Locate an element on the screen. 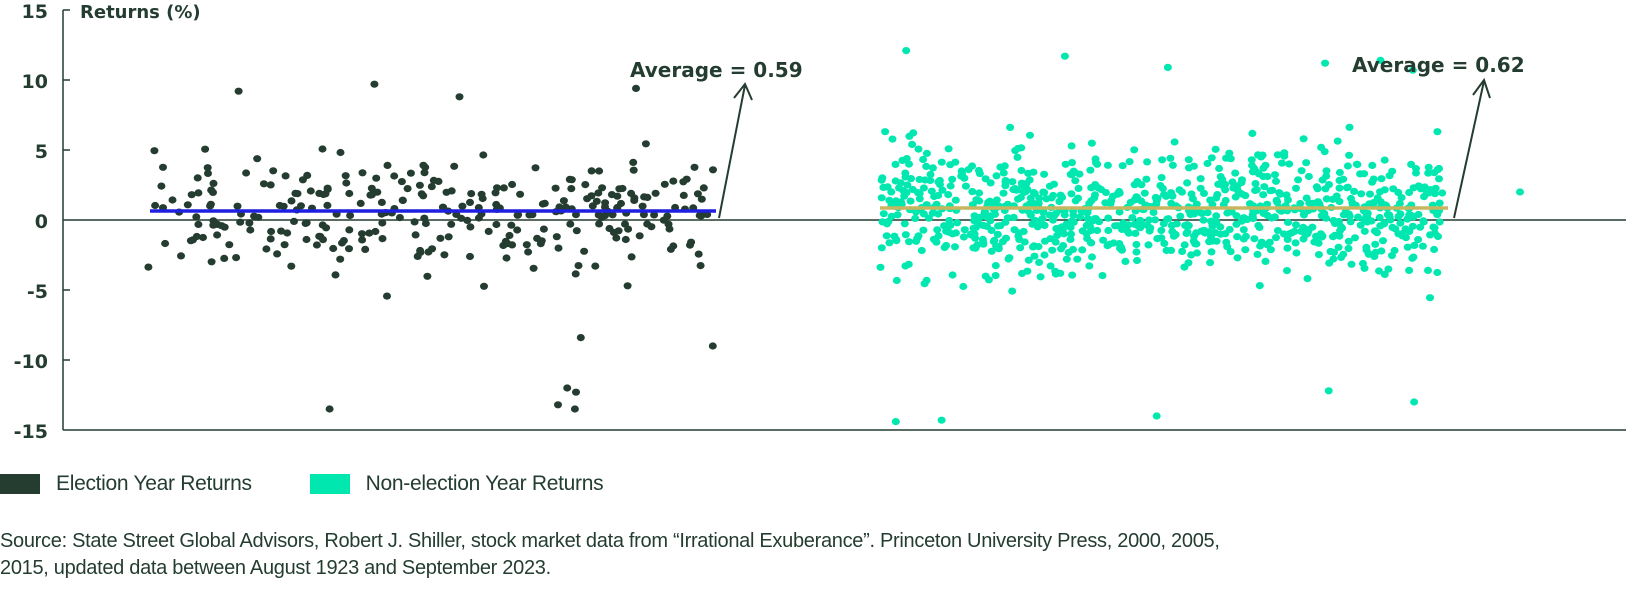  y-tick-neg5: -5 is located at coordinates (37, 292).